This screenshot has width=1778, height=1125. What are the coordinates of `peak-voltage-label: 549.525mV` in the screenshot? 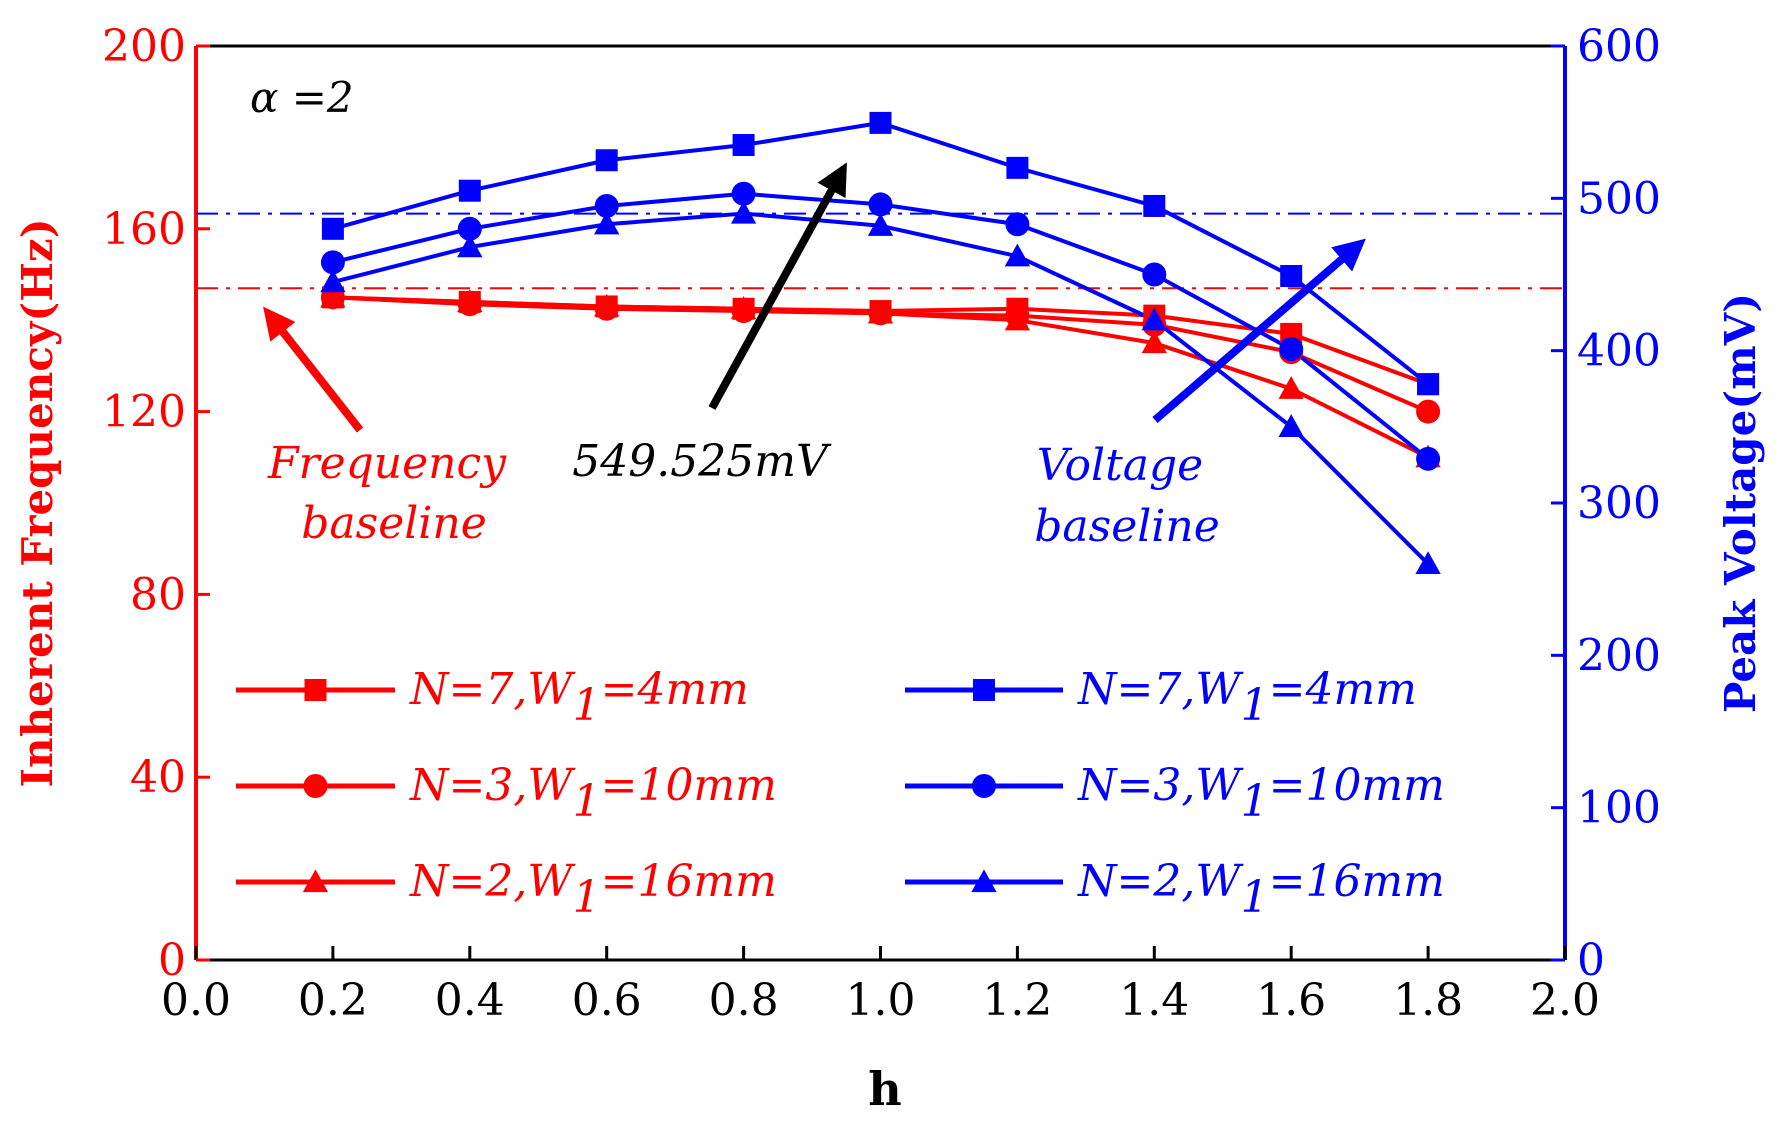 It's located at (702, 461).